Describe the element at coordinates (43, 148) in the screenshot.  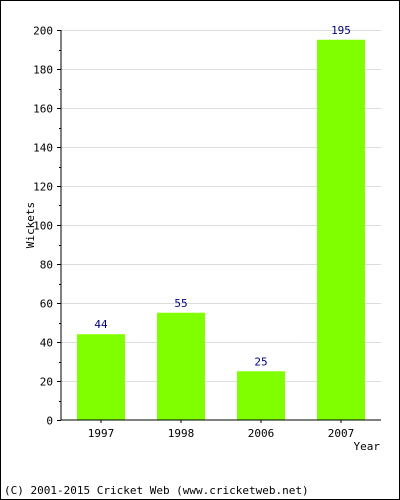
I see `y-tick-label: 140` at that location.